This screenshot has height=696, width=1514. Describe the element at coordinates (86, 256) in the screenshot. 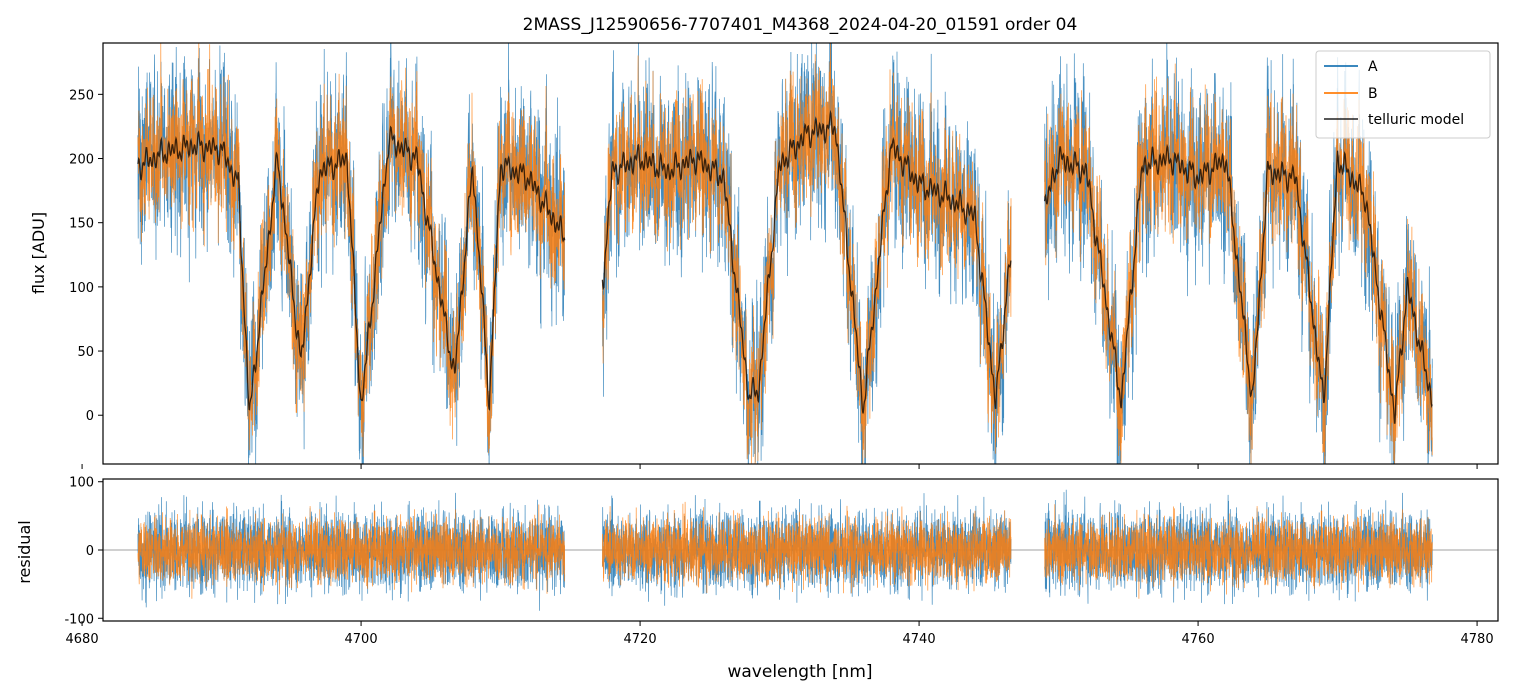

I see `flux-y-ticks: 0 50 100 150 200 250` at that location.